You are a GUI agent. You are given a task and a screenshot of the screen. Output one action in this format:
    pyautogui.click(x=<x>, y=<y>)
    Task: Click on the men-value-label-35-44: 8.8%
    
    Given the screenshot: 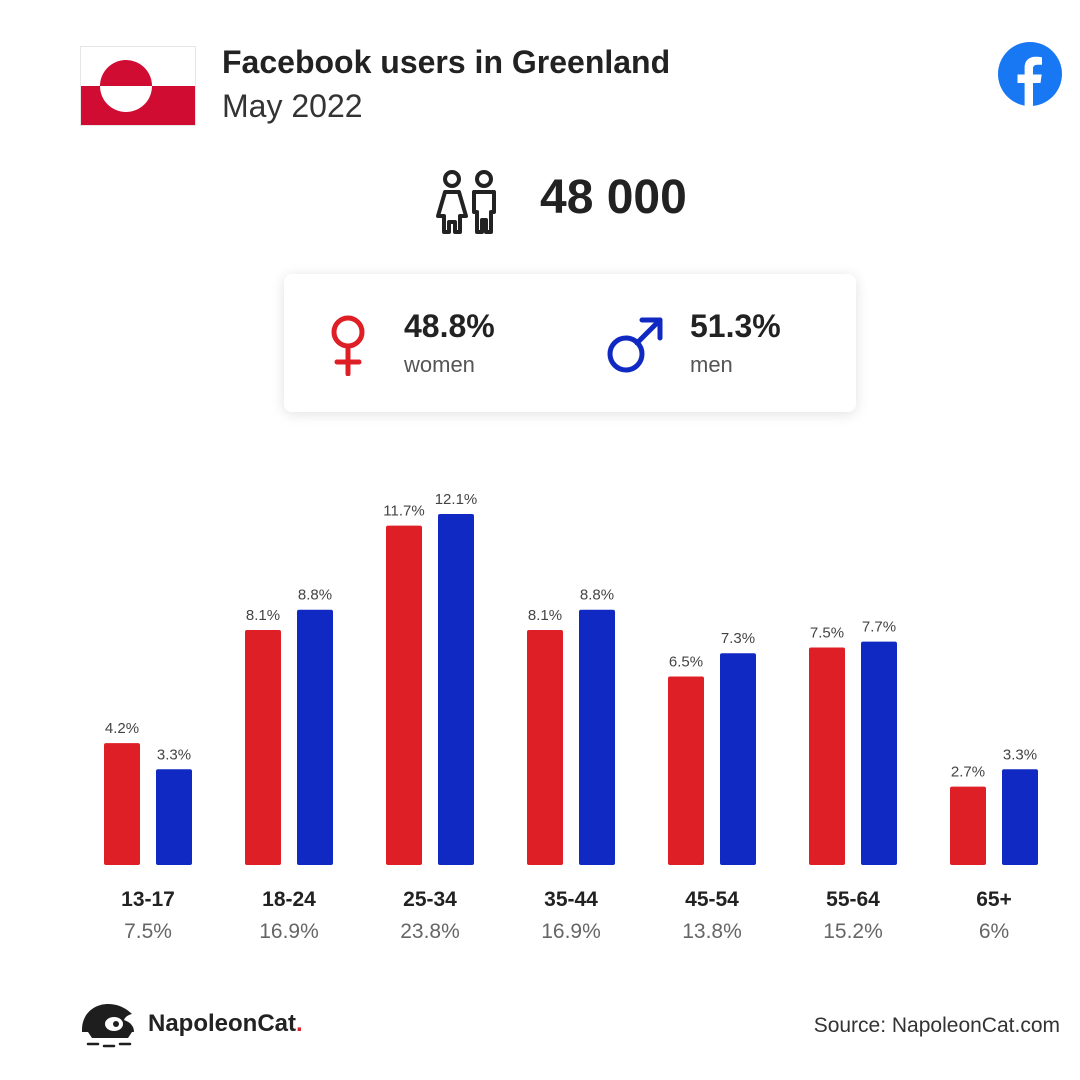 What is the action you would take?
    pyautogui.click(x=597, y=595)
    